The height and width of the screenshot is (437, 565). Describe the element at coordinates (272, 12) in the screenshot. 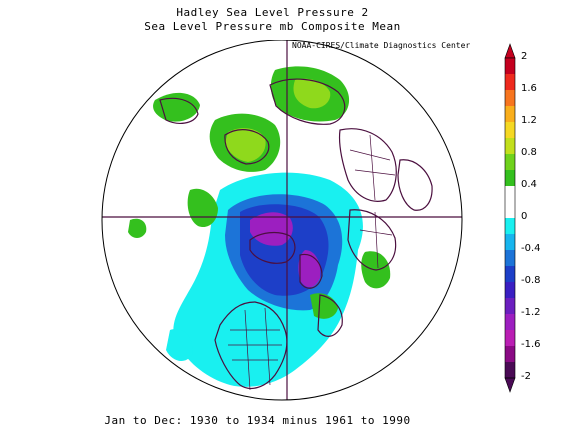

I see `title-line-1: Hadley Sea Level Pressure 2` at that location.